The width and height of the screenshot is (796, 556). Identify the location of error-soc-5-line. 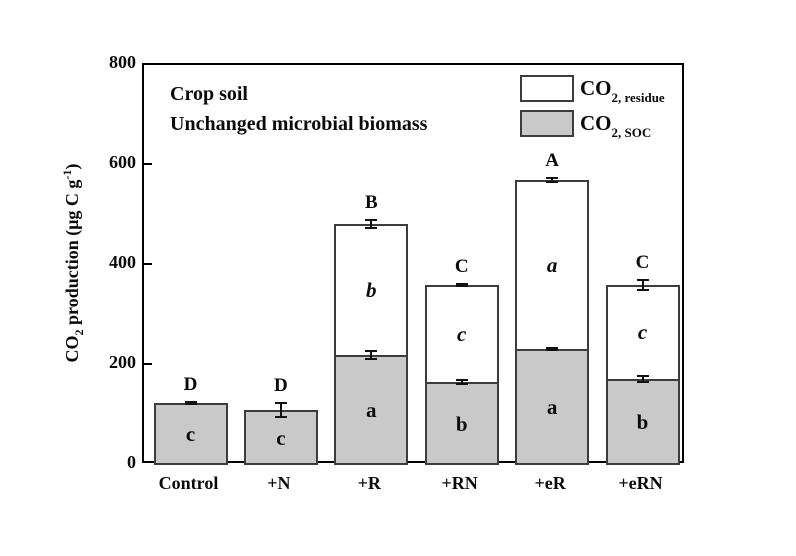
(642, 379).